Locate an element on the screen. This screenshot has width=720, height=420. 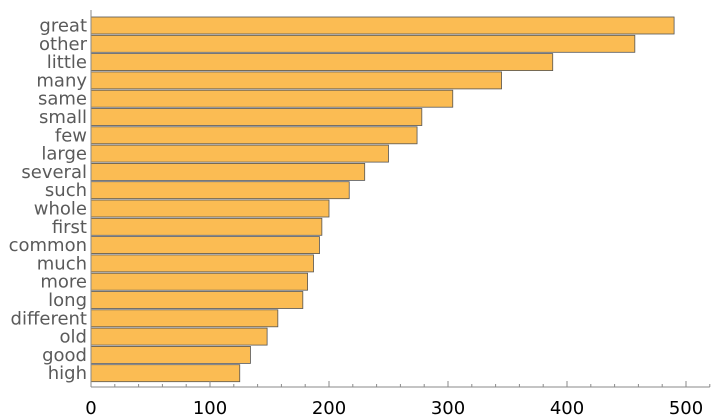
category-label-high: high is located at coordinates (67, 373).